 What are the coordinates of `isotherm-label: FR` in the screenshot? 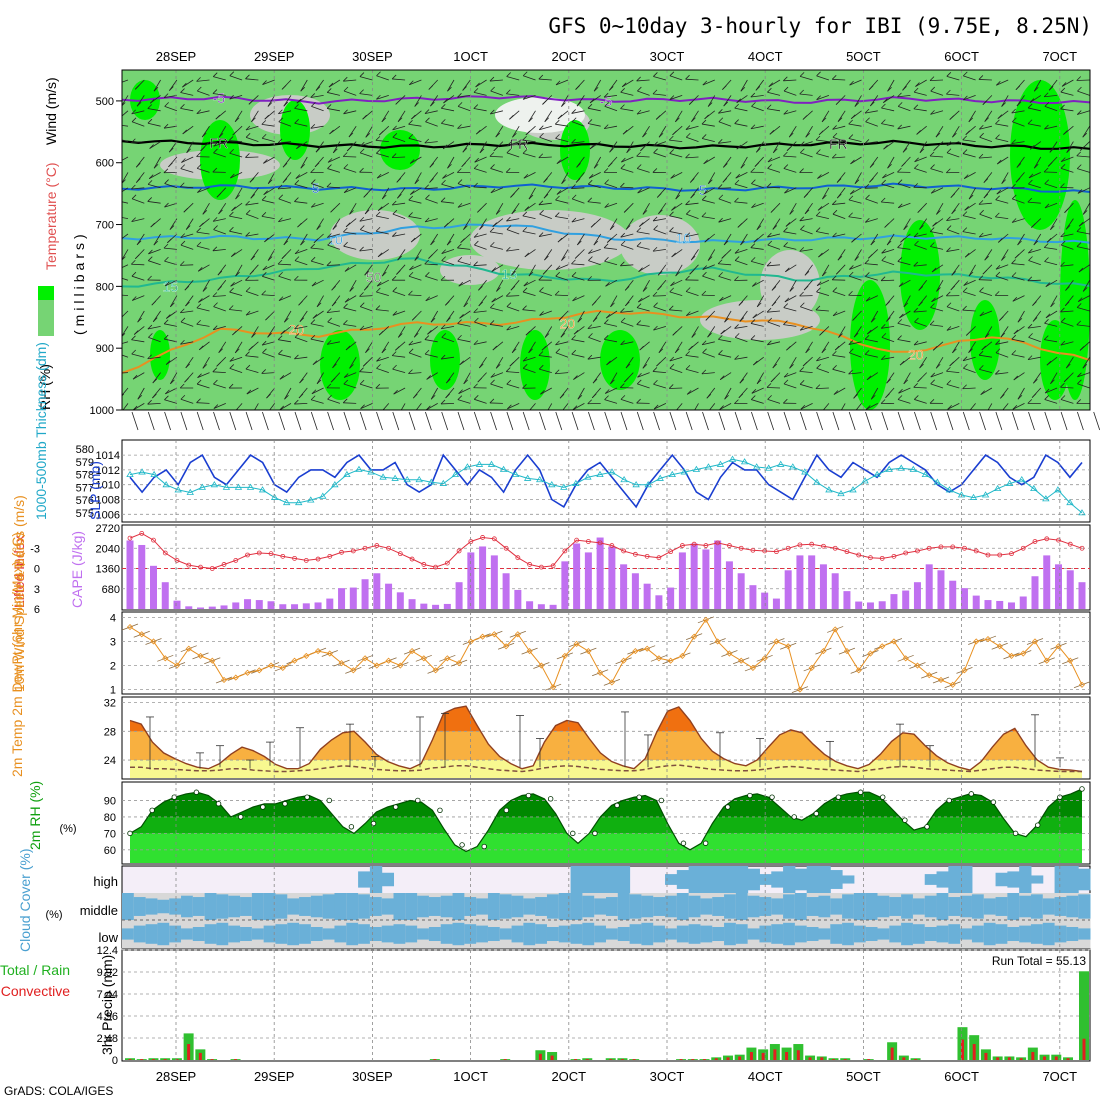 It's located at (218, 143).